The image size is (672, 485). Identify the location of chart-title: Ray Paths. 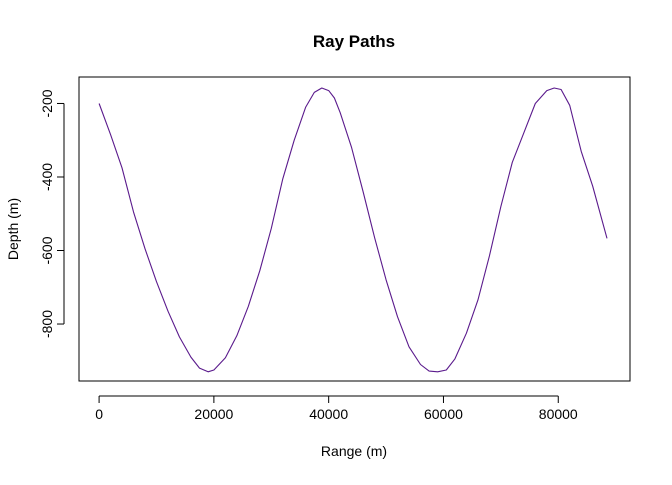
(354, 41).